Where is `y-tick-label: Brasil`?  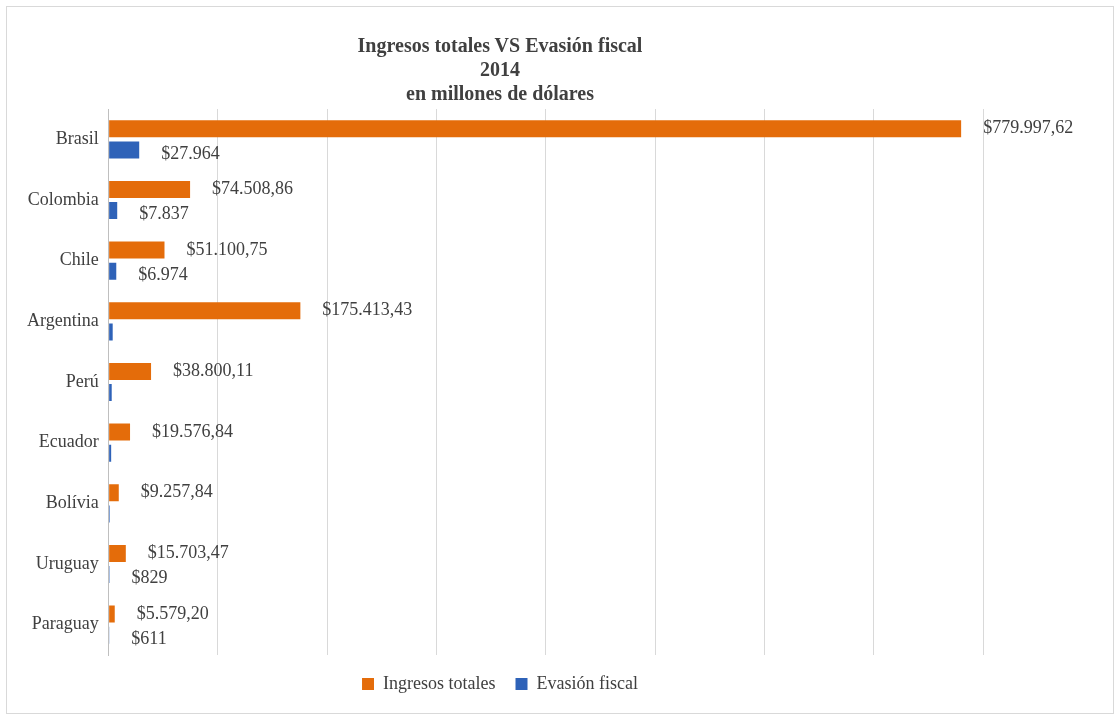 y-tick-label: Brasil is located at coordinates (77, 138).